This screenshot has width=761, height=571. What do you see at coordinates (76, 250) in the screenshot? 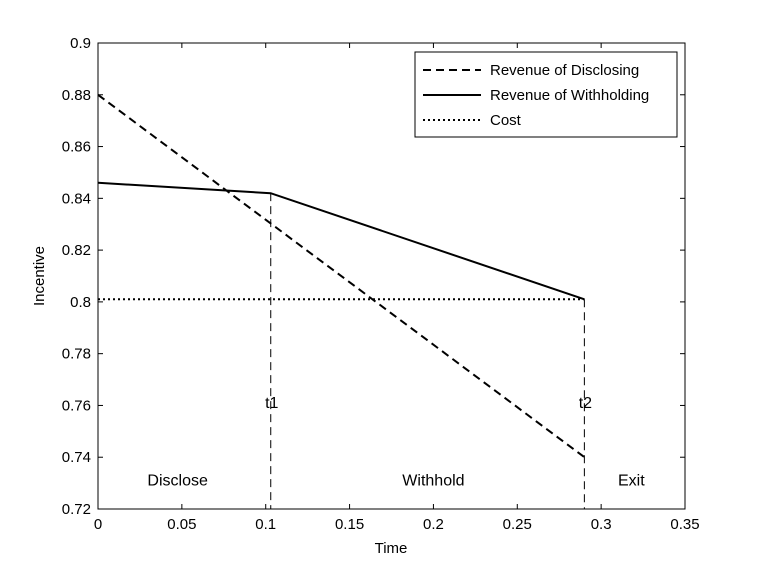
I see `y-tick-label: 0.82` at bounding box center [76, 250].